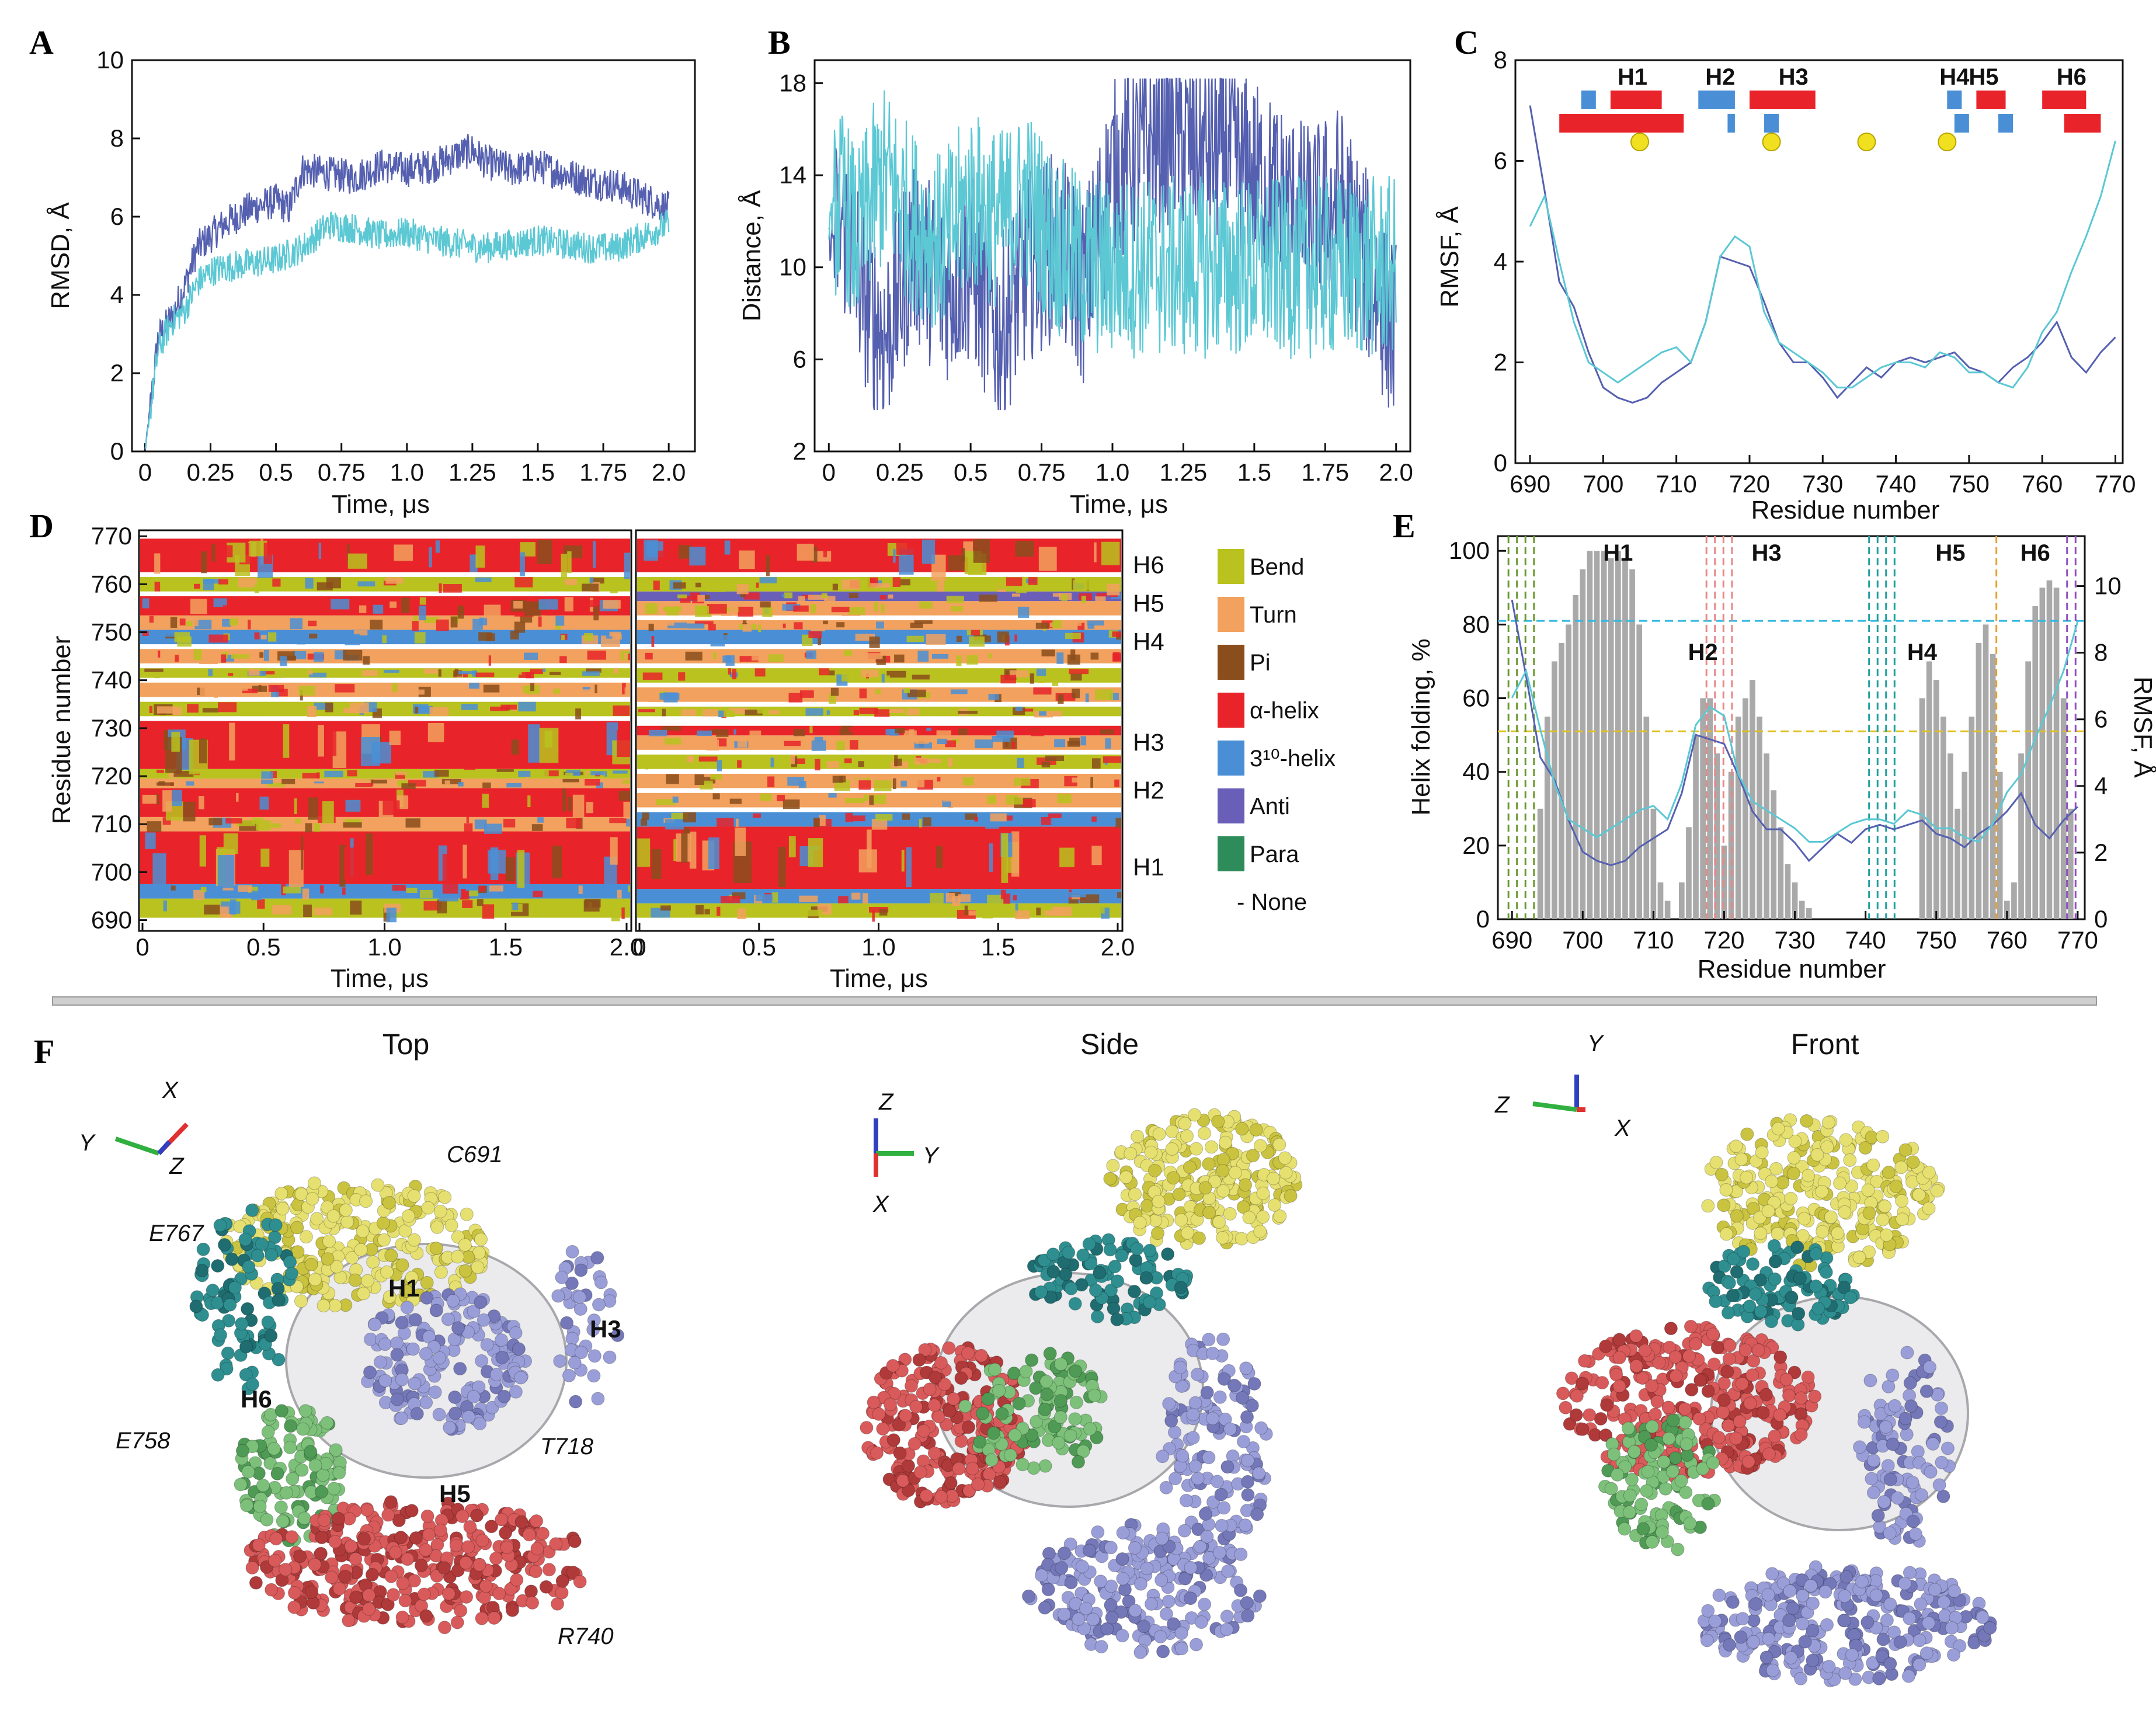 Image resolution: width=2156 pixels, height=1731 pixels. What do you see at coordinates (1772, 142) in the screenshot?
I see `site-marker` at bounding box center [1772, 142].